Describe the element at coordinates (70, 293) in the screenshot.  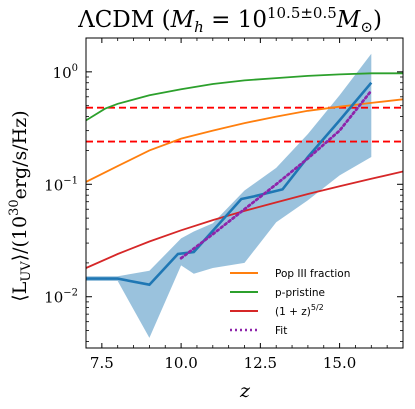
I see `y-tick-label-exp: −2` at that location.